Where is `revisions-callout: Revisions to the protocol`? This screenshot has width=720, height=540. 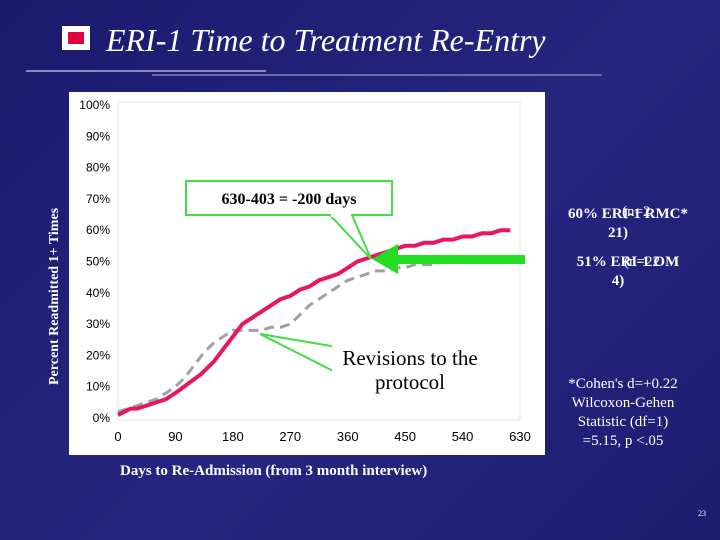 revisions-callout: Revisions to the protocol is located at coordinates (374, 365).